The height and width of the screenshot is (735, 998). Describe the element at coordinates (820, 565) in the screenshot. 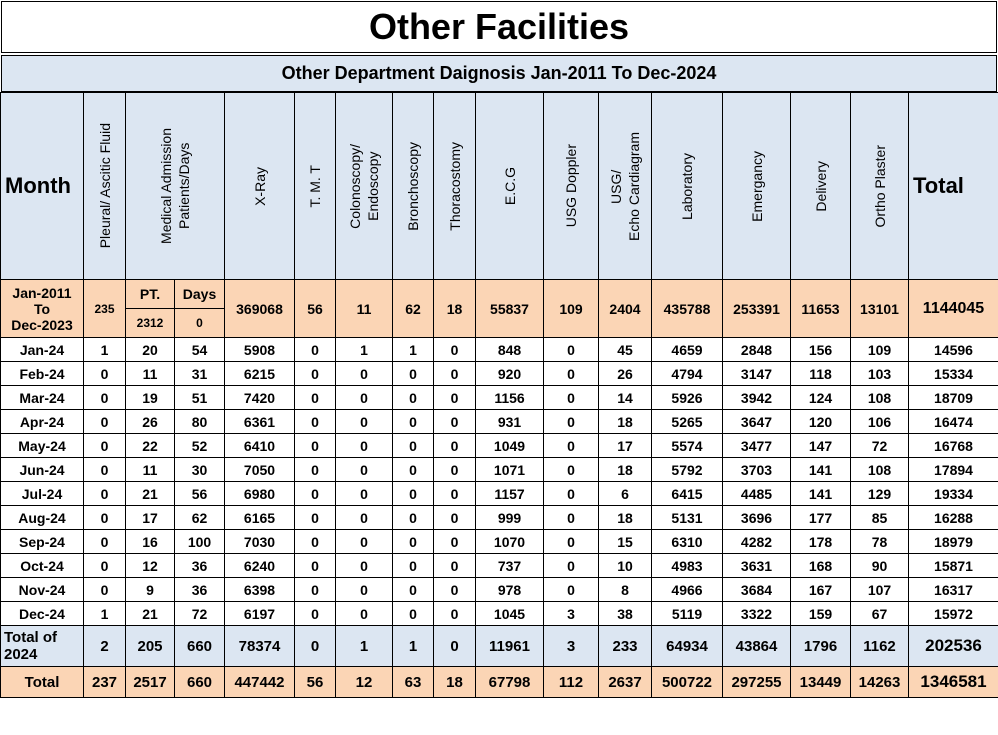

I see `cell-delivery: 168` at that location.